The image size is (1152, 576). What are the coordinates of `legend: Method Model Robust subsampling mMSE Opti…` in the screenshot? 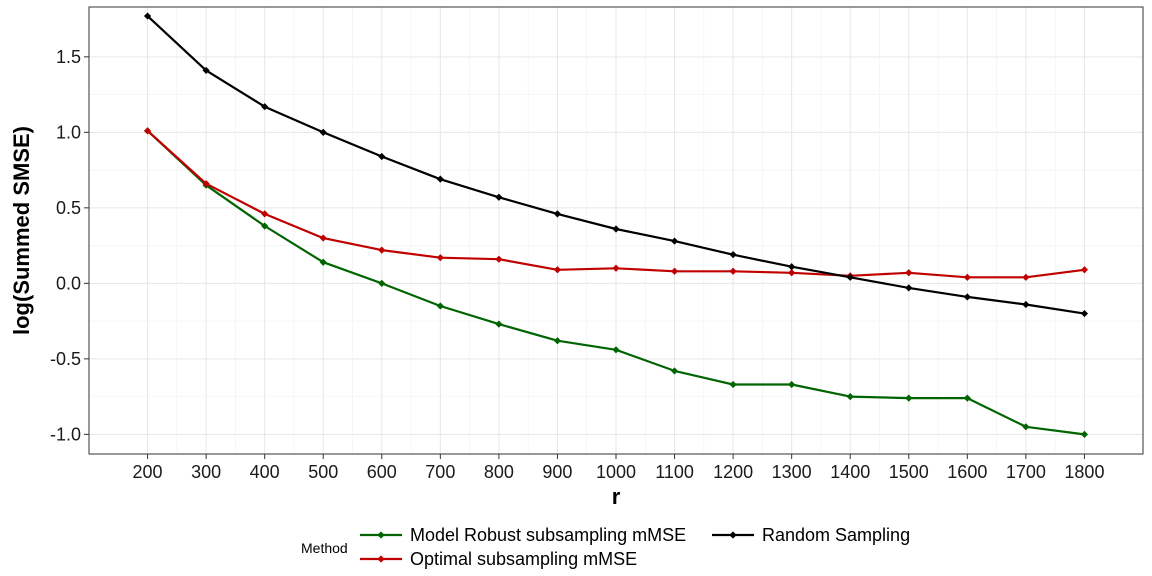 It's located at (605, 547).